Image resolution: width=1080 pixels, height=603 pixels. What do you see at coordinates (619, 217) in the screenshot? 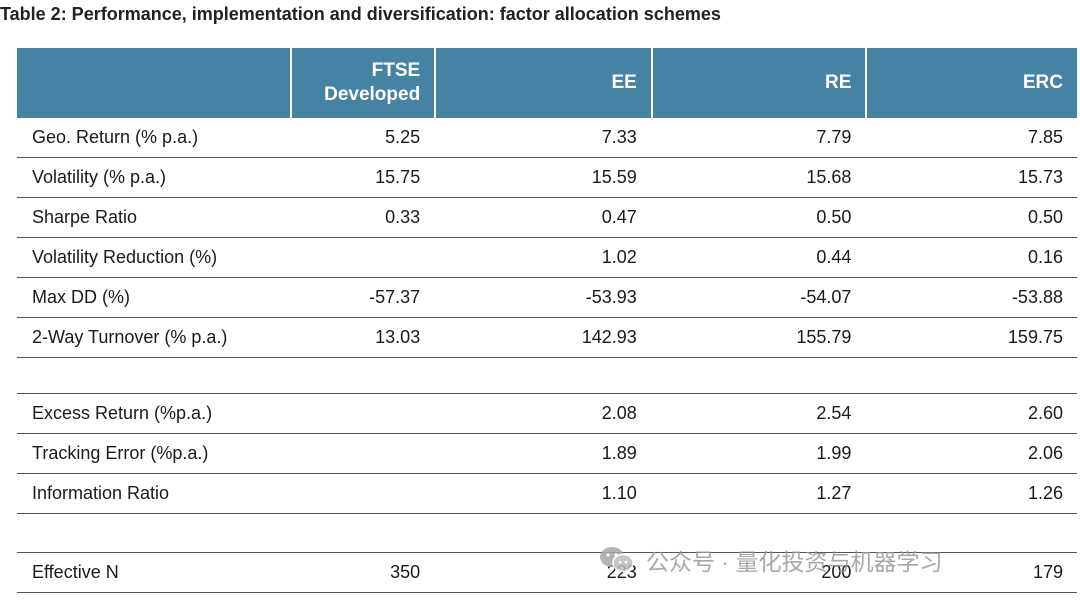
I see `cell-ee: 0.47` at bounding box center [619, 217].